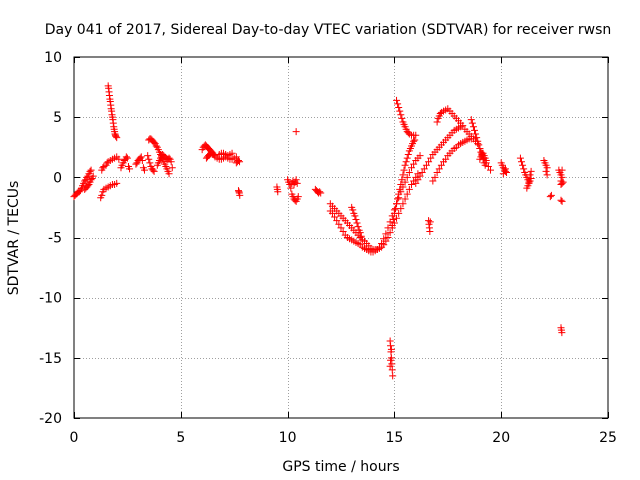  What do you see at coordinates (288, 438) in the screenshot?
I see `x-tick-label: 10` at bounding box center [288, 438].